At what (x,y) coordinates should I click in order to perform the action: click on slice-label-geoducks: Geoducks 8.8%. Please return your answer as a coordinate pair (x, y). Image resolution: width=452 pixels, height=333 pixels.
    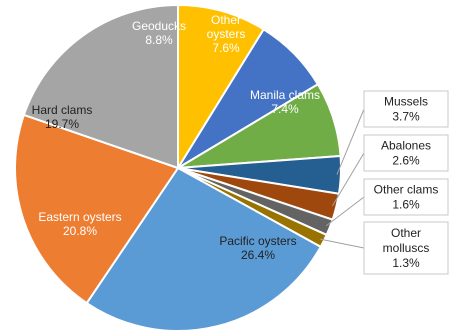
    Looking at the image, I should click on (159, 33).